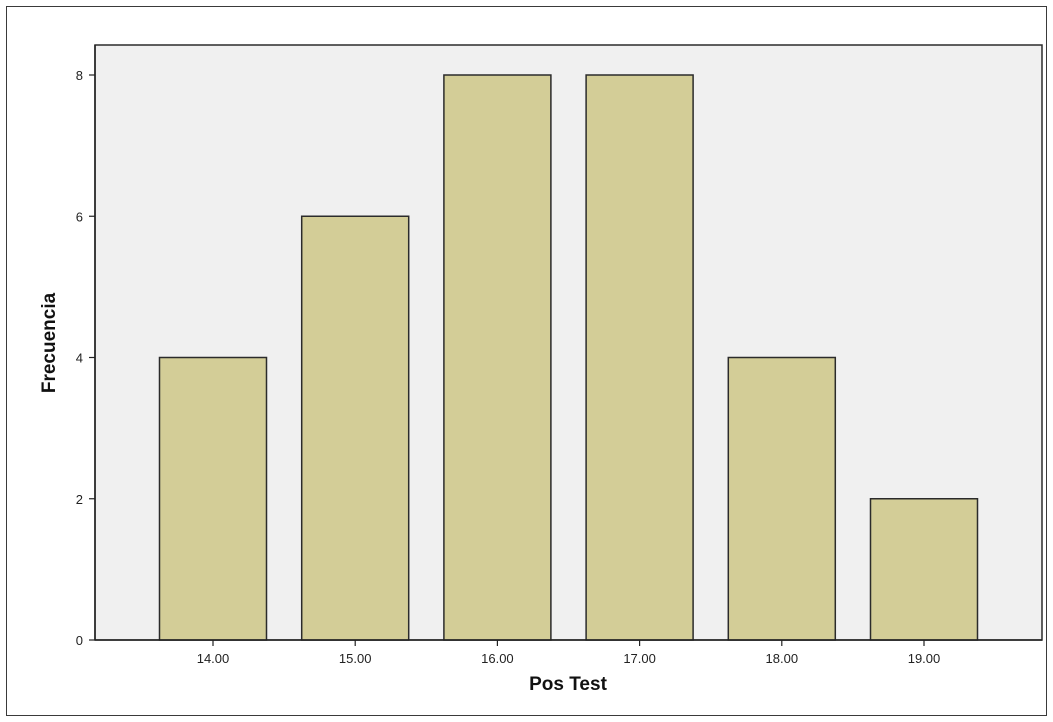  I want to click on y-axis-title: Frecuencia, so click(49, 342).